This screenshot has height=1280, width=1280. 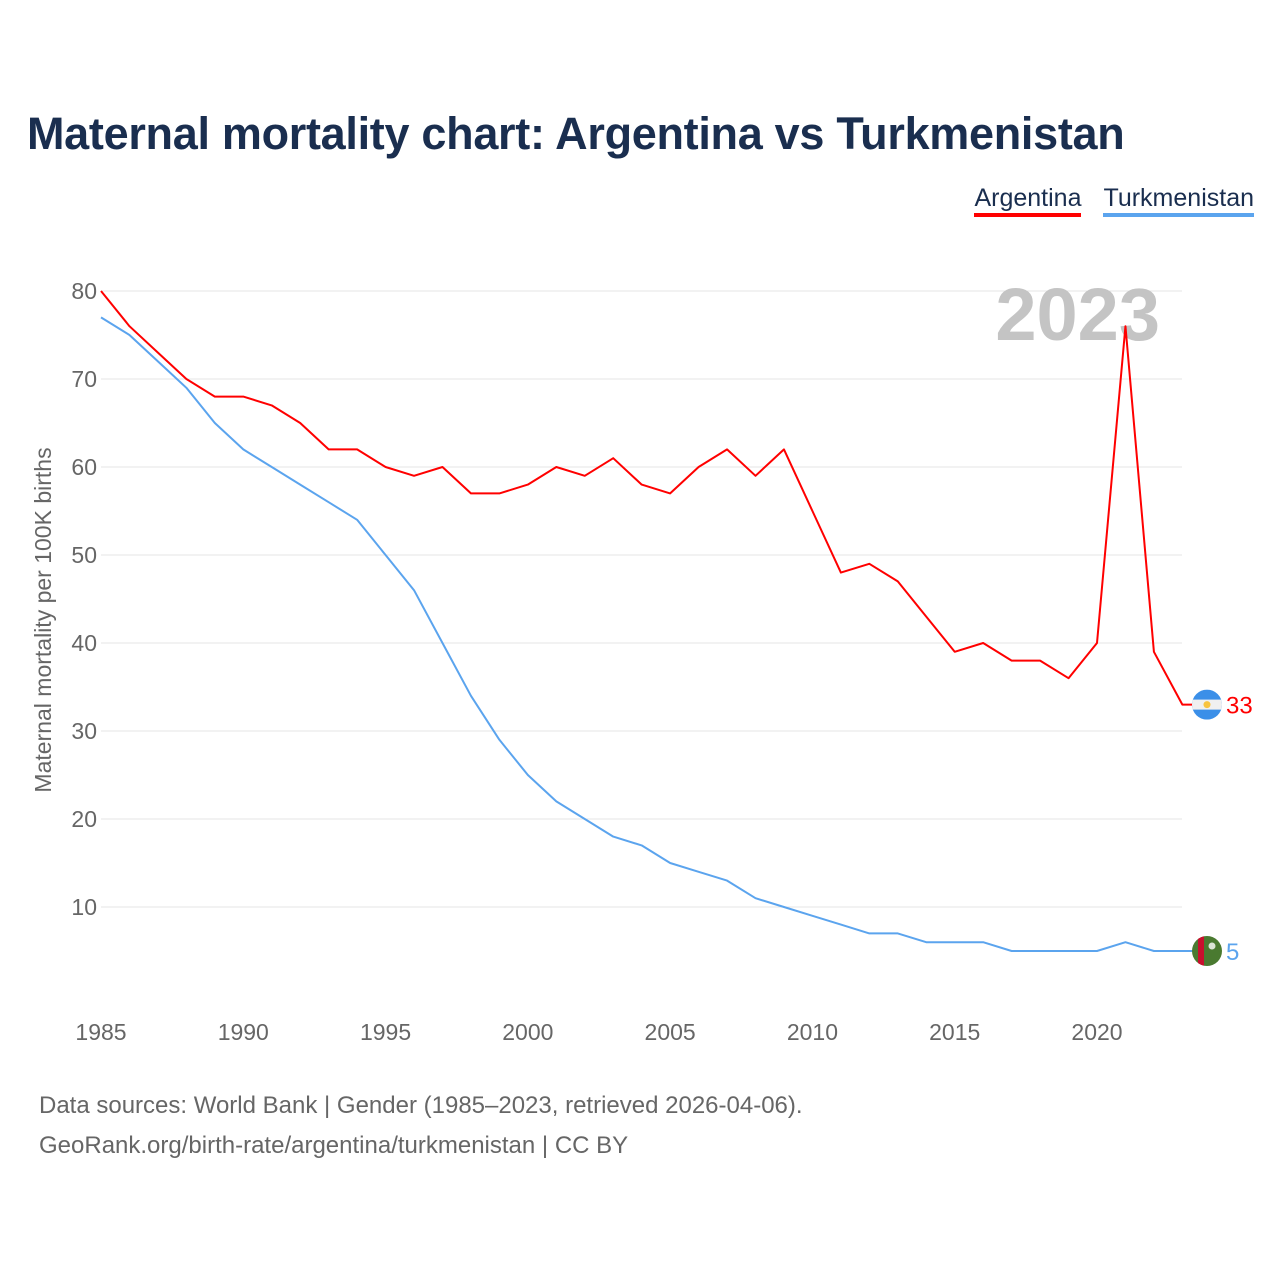 What do you see at coordinates (954, 1032) in the screenshot?
I see `x-tick-label: 2015` at bounding box center [954, 1032].